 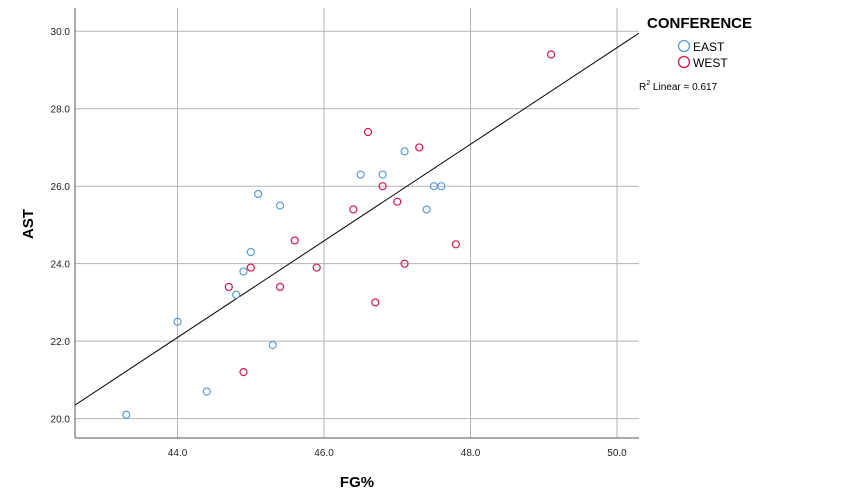 I want to click on r2-label: R2 Linear = 0.617, so click(x=678, y=86).